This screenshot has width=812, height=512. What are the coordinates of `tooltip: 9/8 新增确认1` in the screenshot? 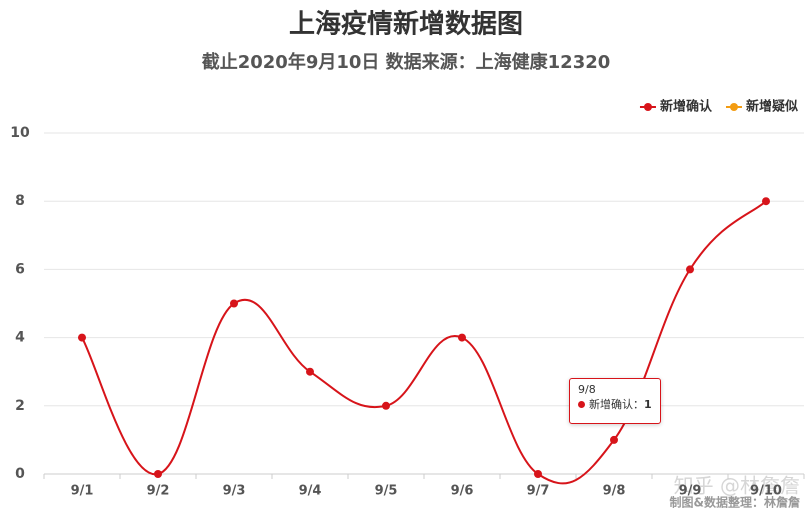 It's located at (615, 401).